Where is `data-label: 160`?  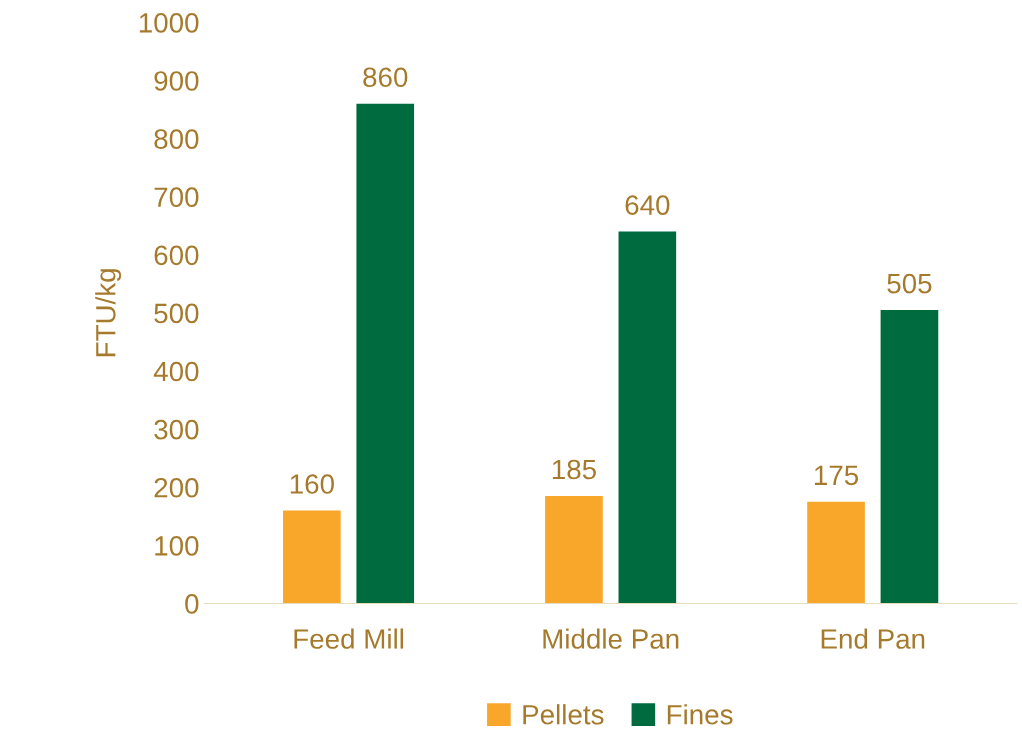
data-label: 160 is located at coordinates (312, 484).